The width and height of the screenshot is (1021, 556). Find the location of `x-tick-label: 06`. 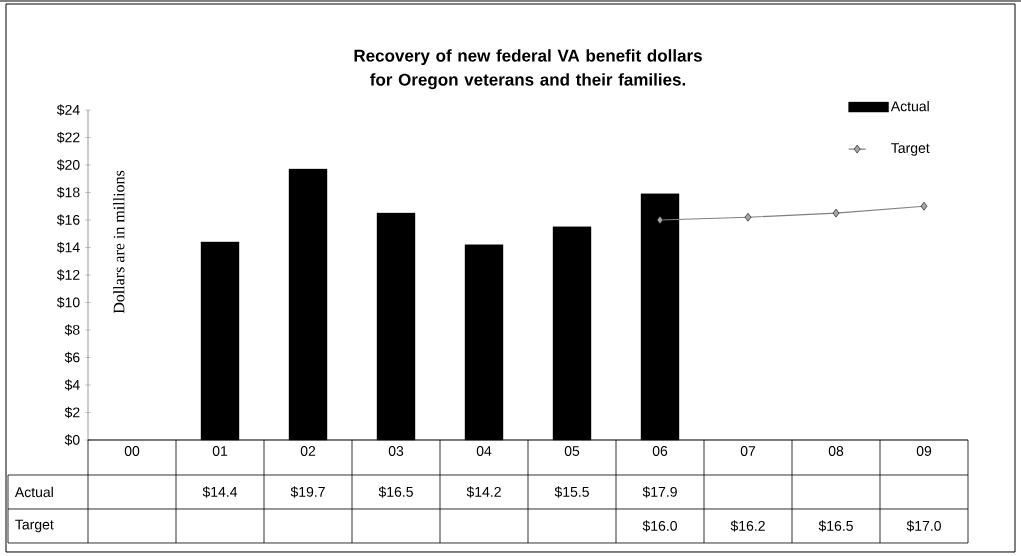

x-tick-label: 06 is located at coordinates (660, 451).